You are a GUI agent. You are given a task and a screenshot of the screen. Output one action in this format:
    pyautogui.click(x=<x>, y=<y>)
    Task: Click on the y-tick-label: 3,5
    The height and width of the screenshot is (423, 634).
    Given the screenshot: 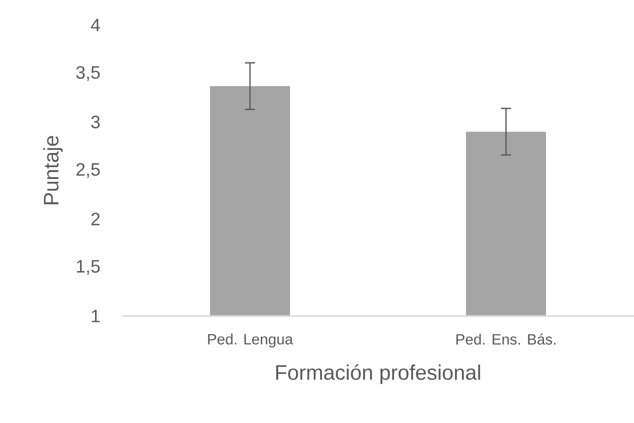 What is the action you would take?
    pyautogui.click(x=88, y=73)
    